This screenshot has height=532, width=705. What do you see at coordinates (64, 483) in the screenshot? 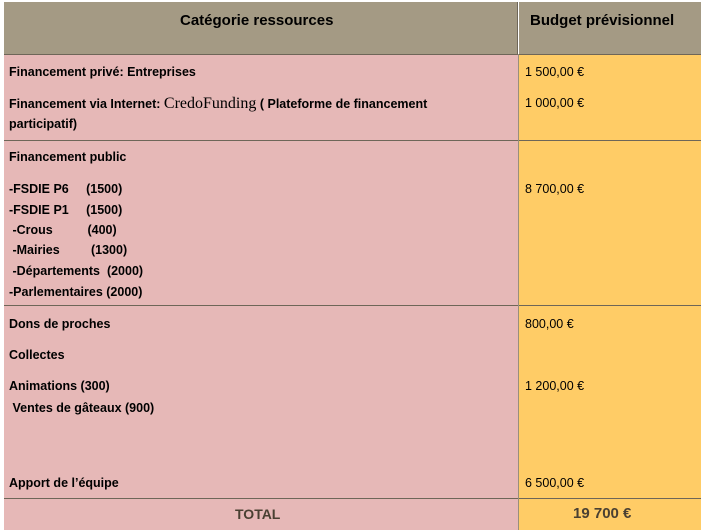
I see `row-label: Apport de l’équipe` at bounding box center [64, 483].